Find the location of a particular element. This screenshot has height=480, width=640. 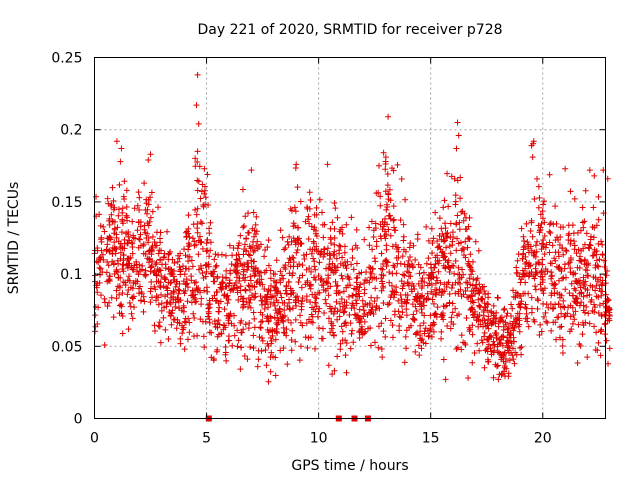

y-tick-label: 0.05 is located at coordinates (66, 347).